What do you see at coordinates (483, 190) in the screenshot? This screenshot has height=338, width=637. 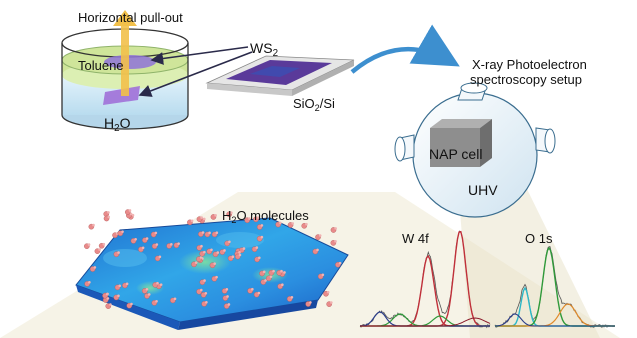 I see `uhv-label: UHV` at bounding box center [483, 190].